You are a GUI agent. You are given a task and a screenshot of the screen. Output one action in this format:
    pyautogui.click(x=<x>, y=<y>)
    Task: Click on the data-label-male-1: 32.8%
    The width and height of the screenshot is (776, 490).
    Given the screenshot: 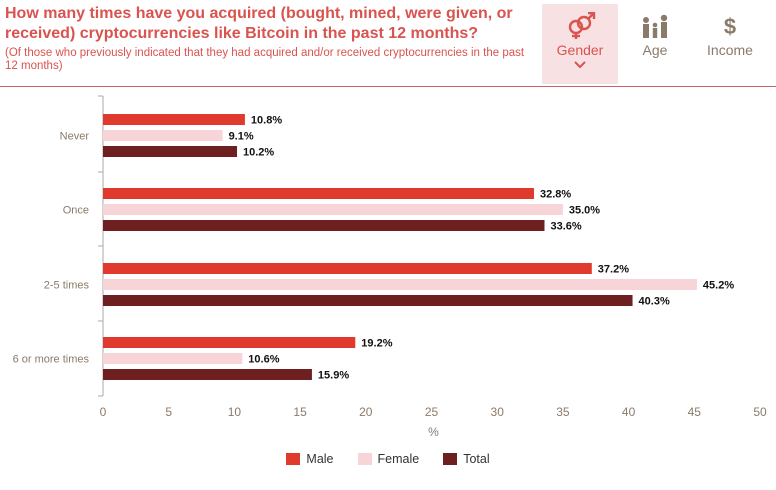 What is the action you would take?
    pyautogui.click(x=555, y=195)
    